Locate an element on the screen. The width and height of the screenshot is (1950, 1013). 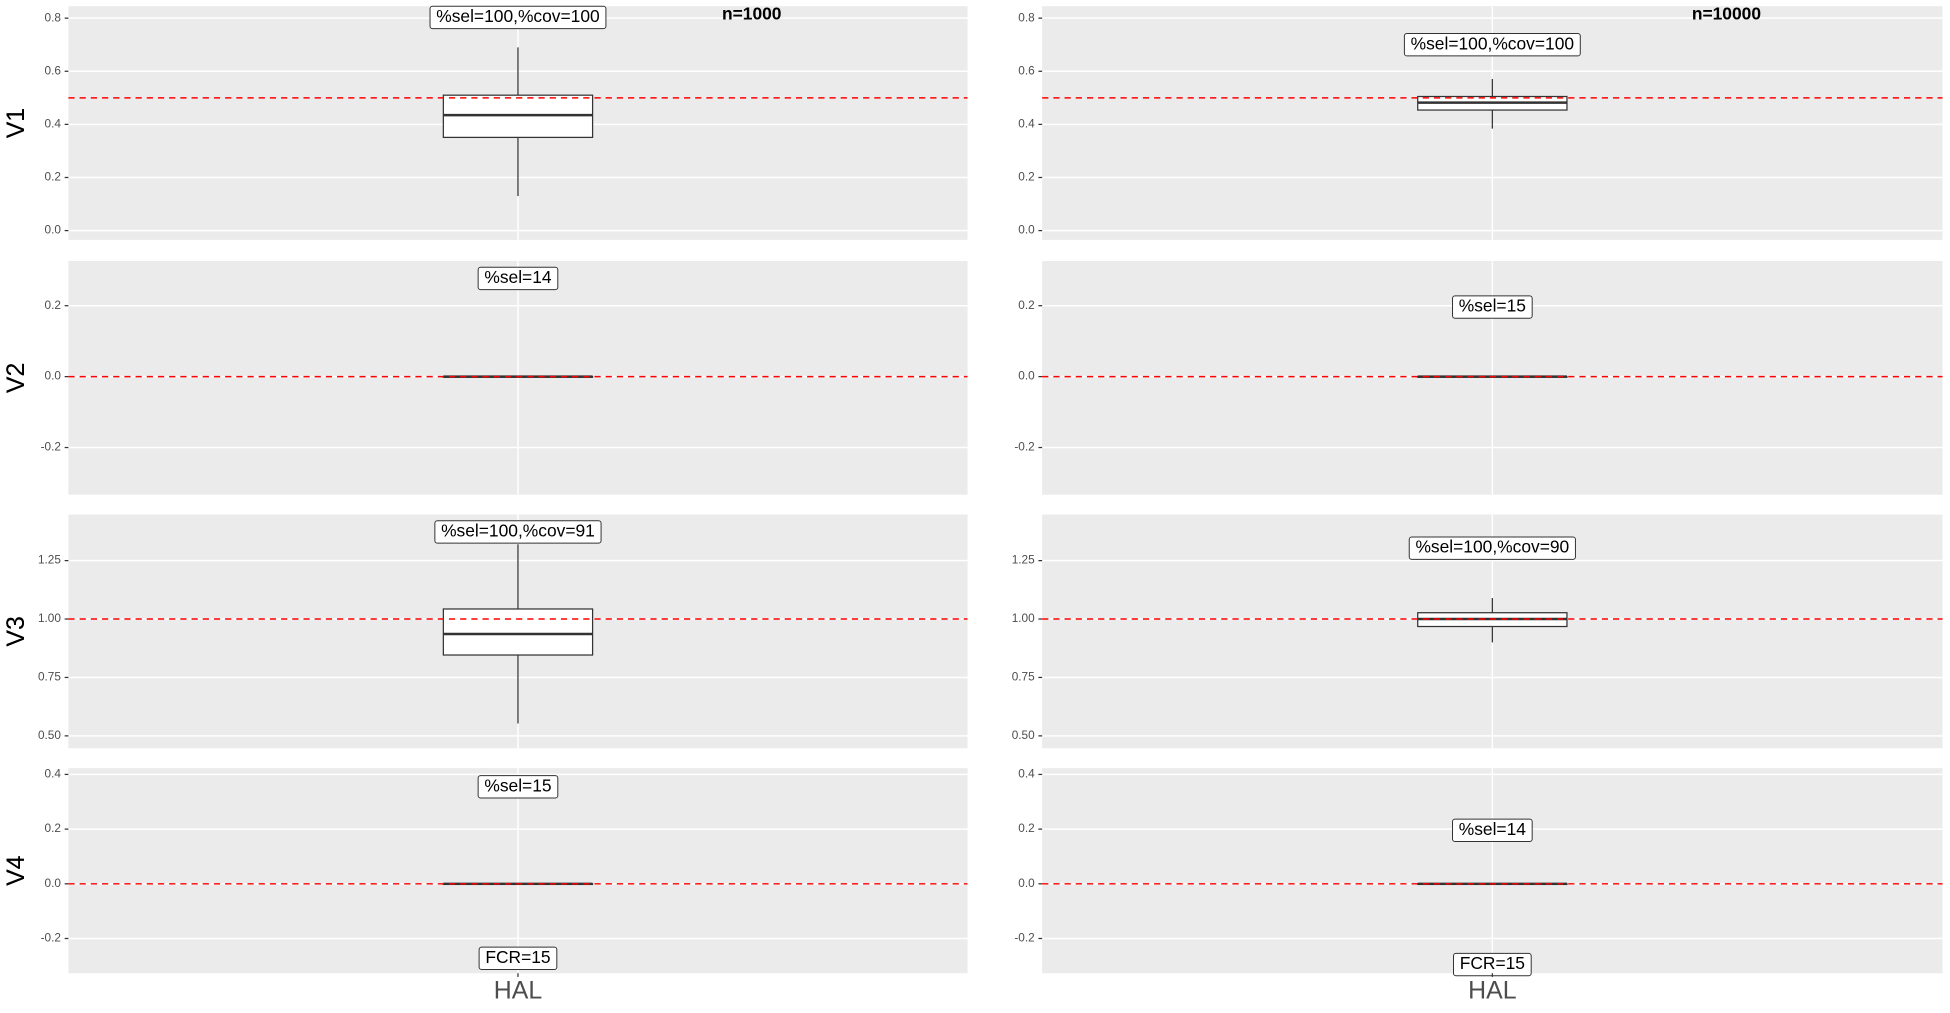
y-axis-title: V1 is located at coordinates (16, 123).